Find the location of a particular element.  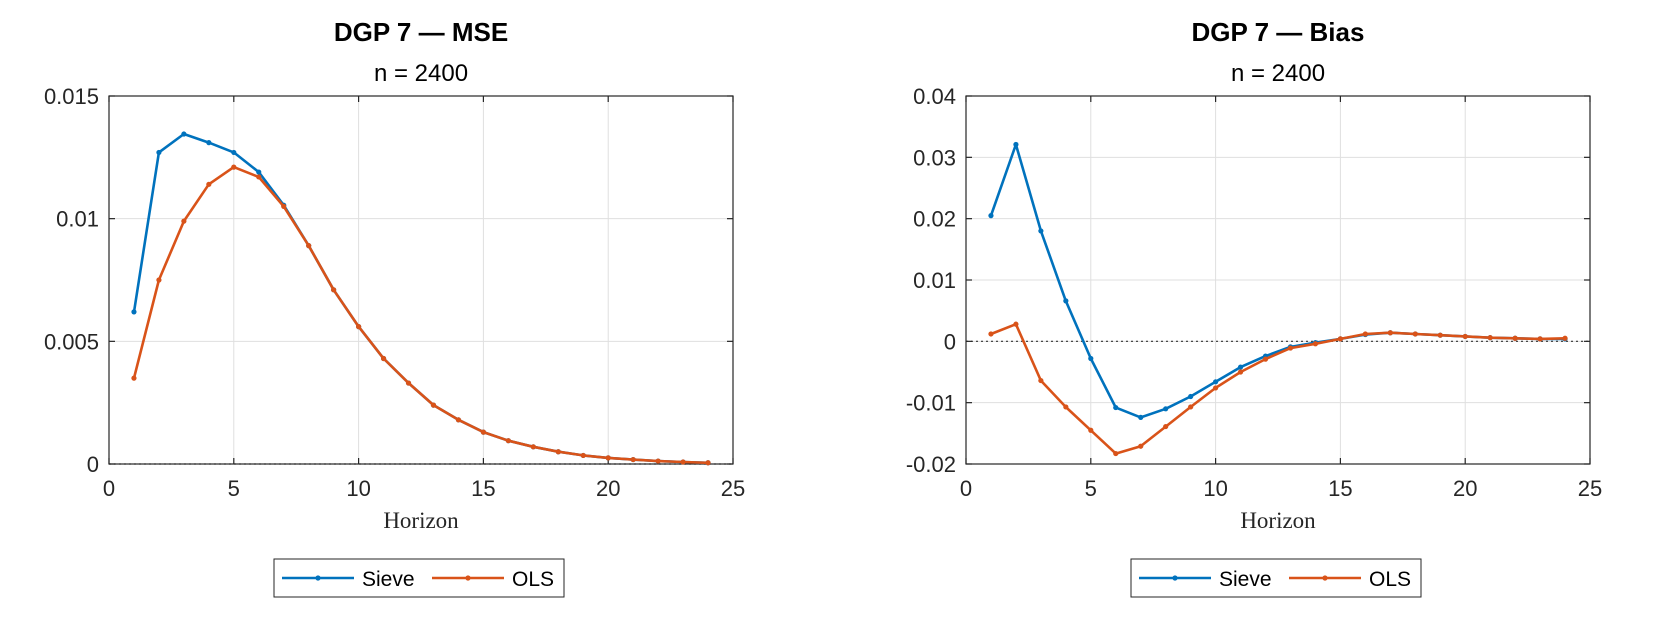

y-tick-label: 0.005 is located at coordinates (71, 341).